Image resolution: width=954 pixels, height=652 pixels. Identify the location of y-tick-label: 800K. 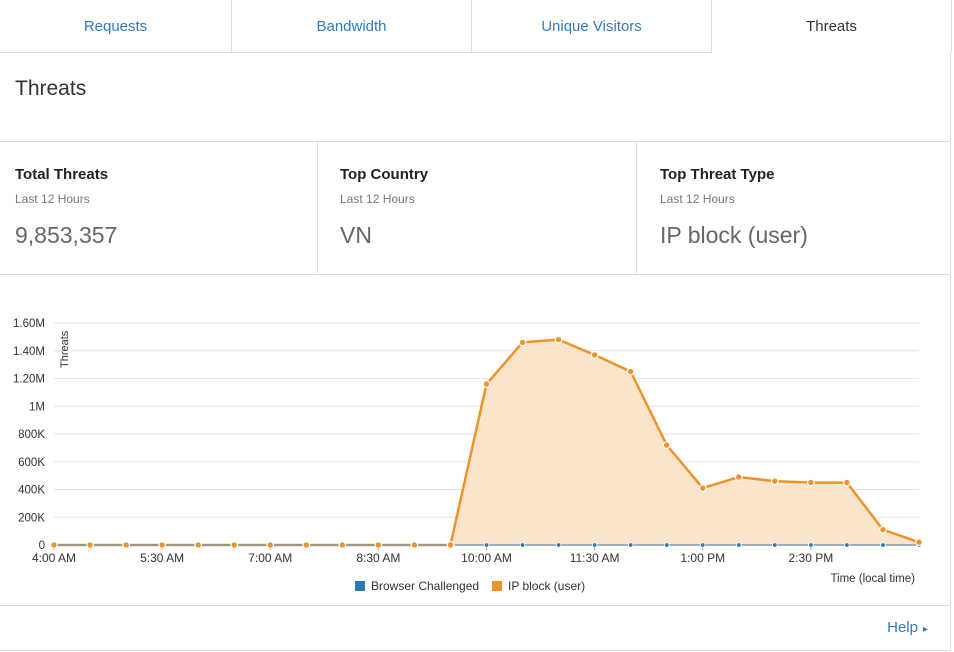
(31, 435).